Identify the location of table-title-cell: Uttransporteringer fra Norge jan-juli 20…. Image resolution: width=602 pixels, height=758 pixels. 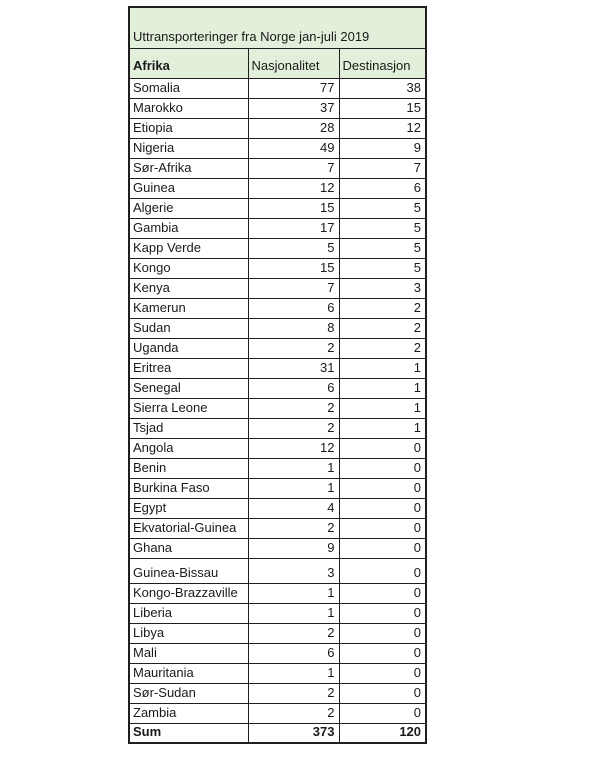
(277, 27).